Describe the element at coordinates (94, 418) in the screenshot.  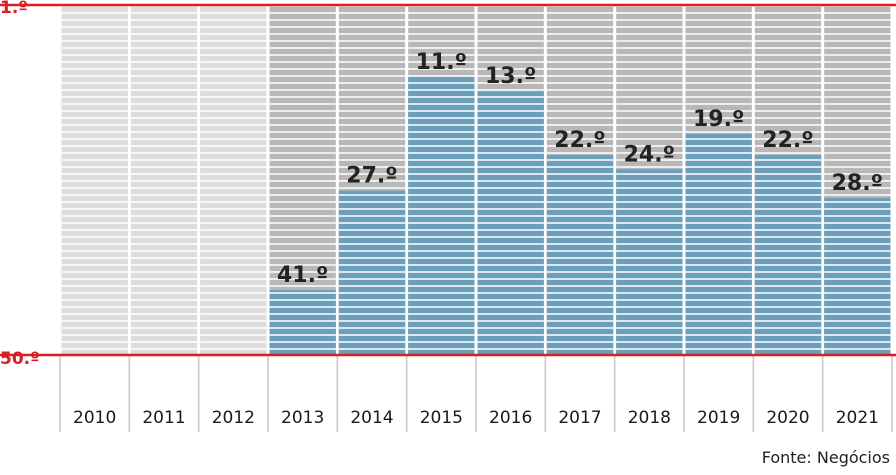
I see `year-label: 2010` at that location.